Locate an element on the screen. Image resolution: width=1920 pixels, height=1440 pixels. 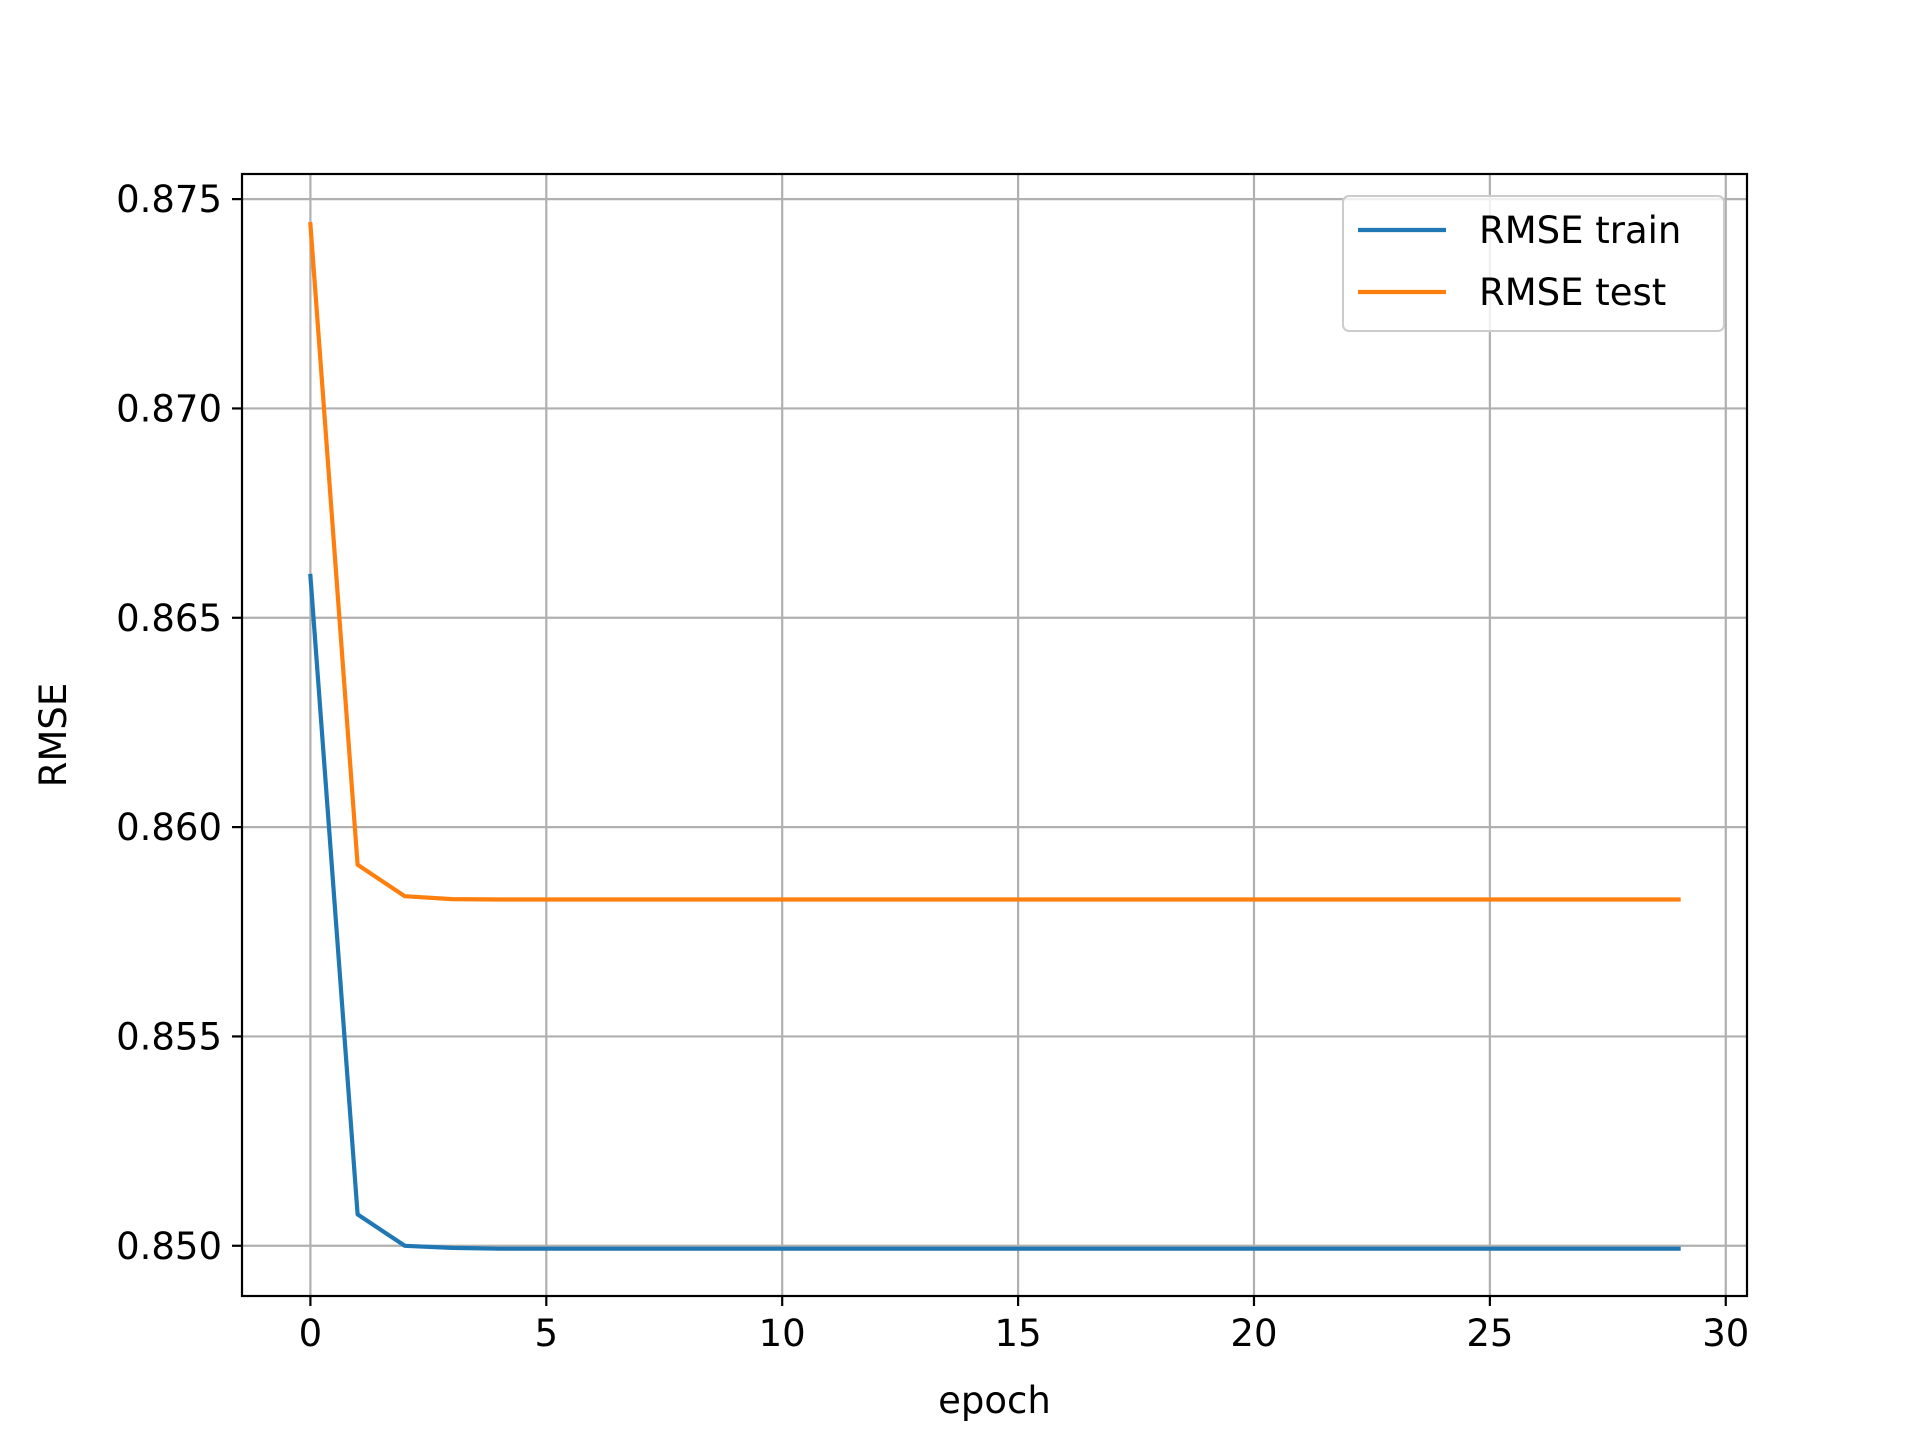
y-axis-label: RMSE is located at coordinates (53, 735).